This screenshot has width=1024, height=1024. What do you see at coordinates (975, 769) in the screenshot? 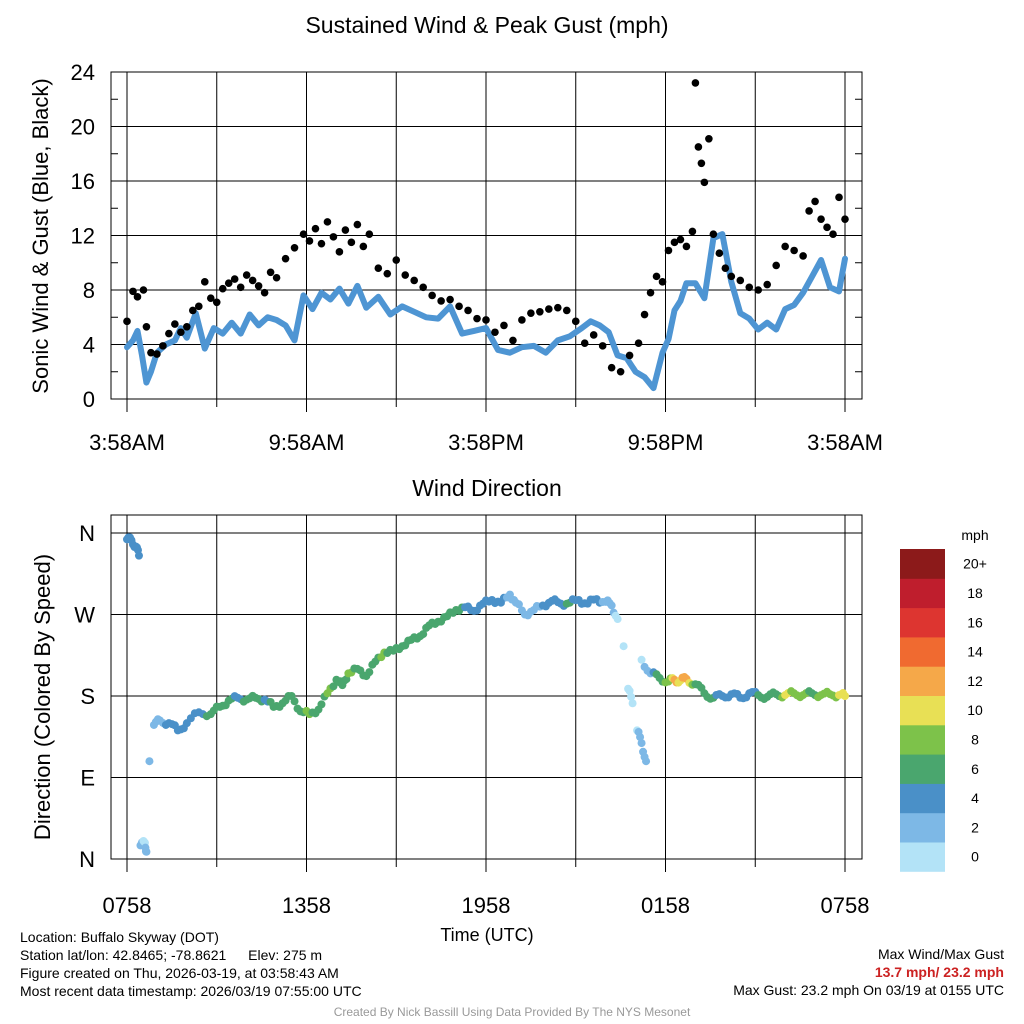
I see `colorbar-label: 6` at bounding box center [975, 769].